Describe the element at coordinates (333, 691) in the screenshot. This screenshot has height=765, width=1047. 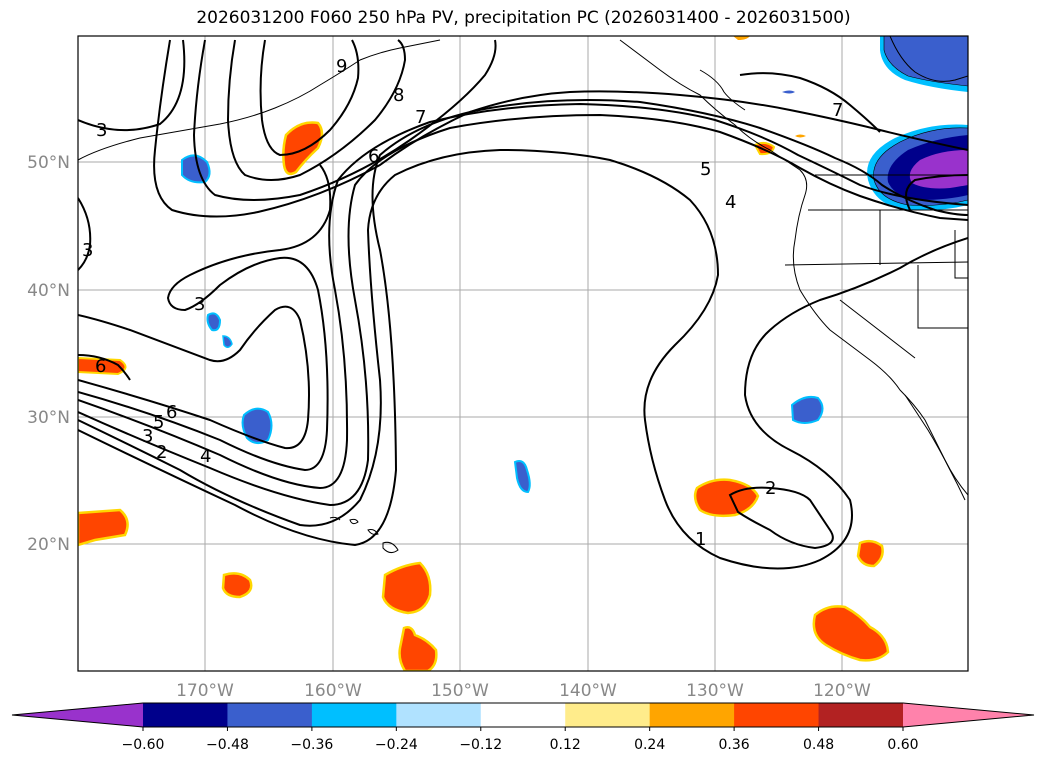
I see `lon-label: 160°W` at that location.